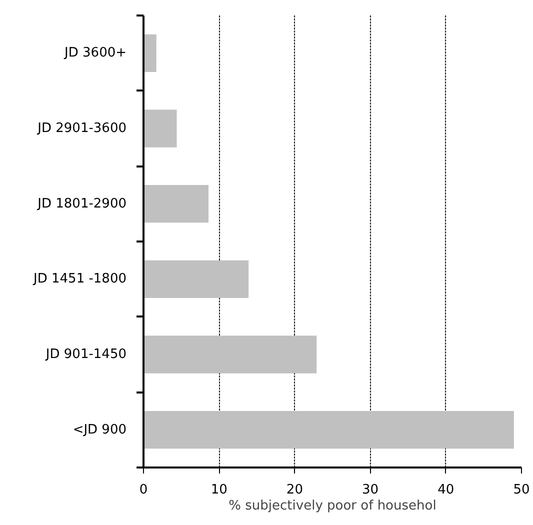 The width and height of the screenshot is (533, 525). I want to click on y-tick-label: JD 1451 -1800, so click(79, 279).